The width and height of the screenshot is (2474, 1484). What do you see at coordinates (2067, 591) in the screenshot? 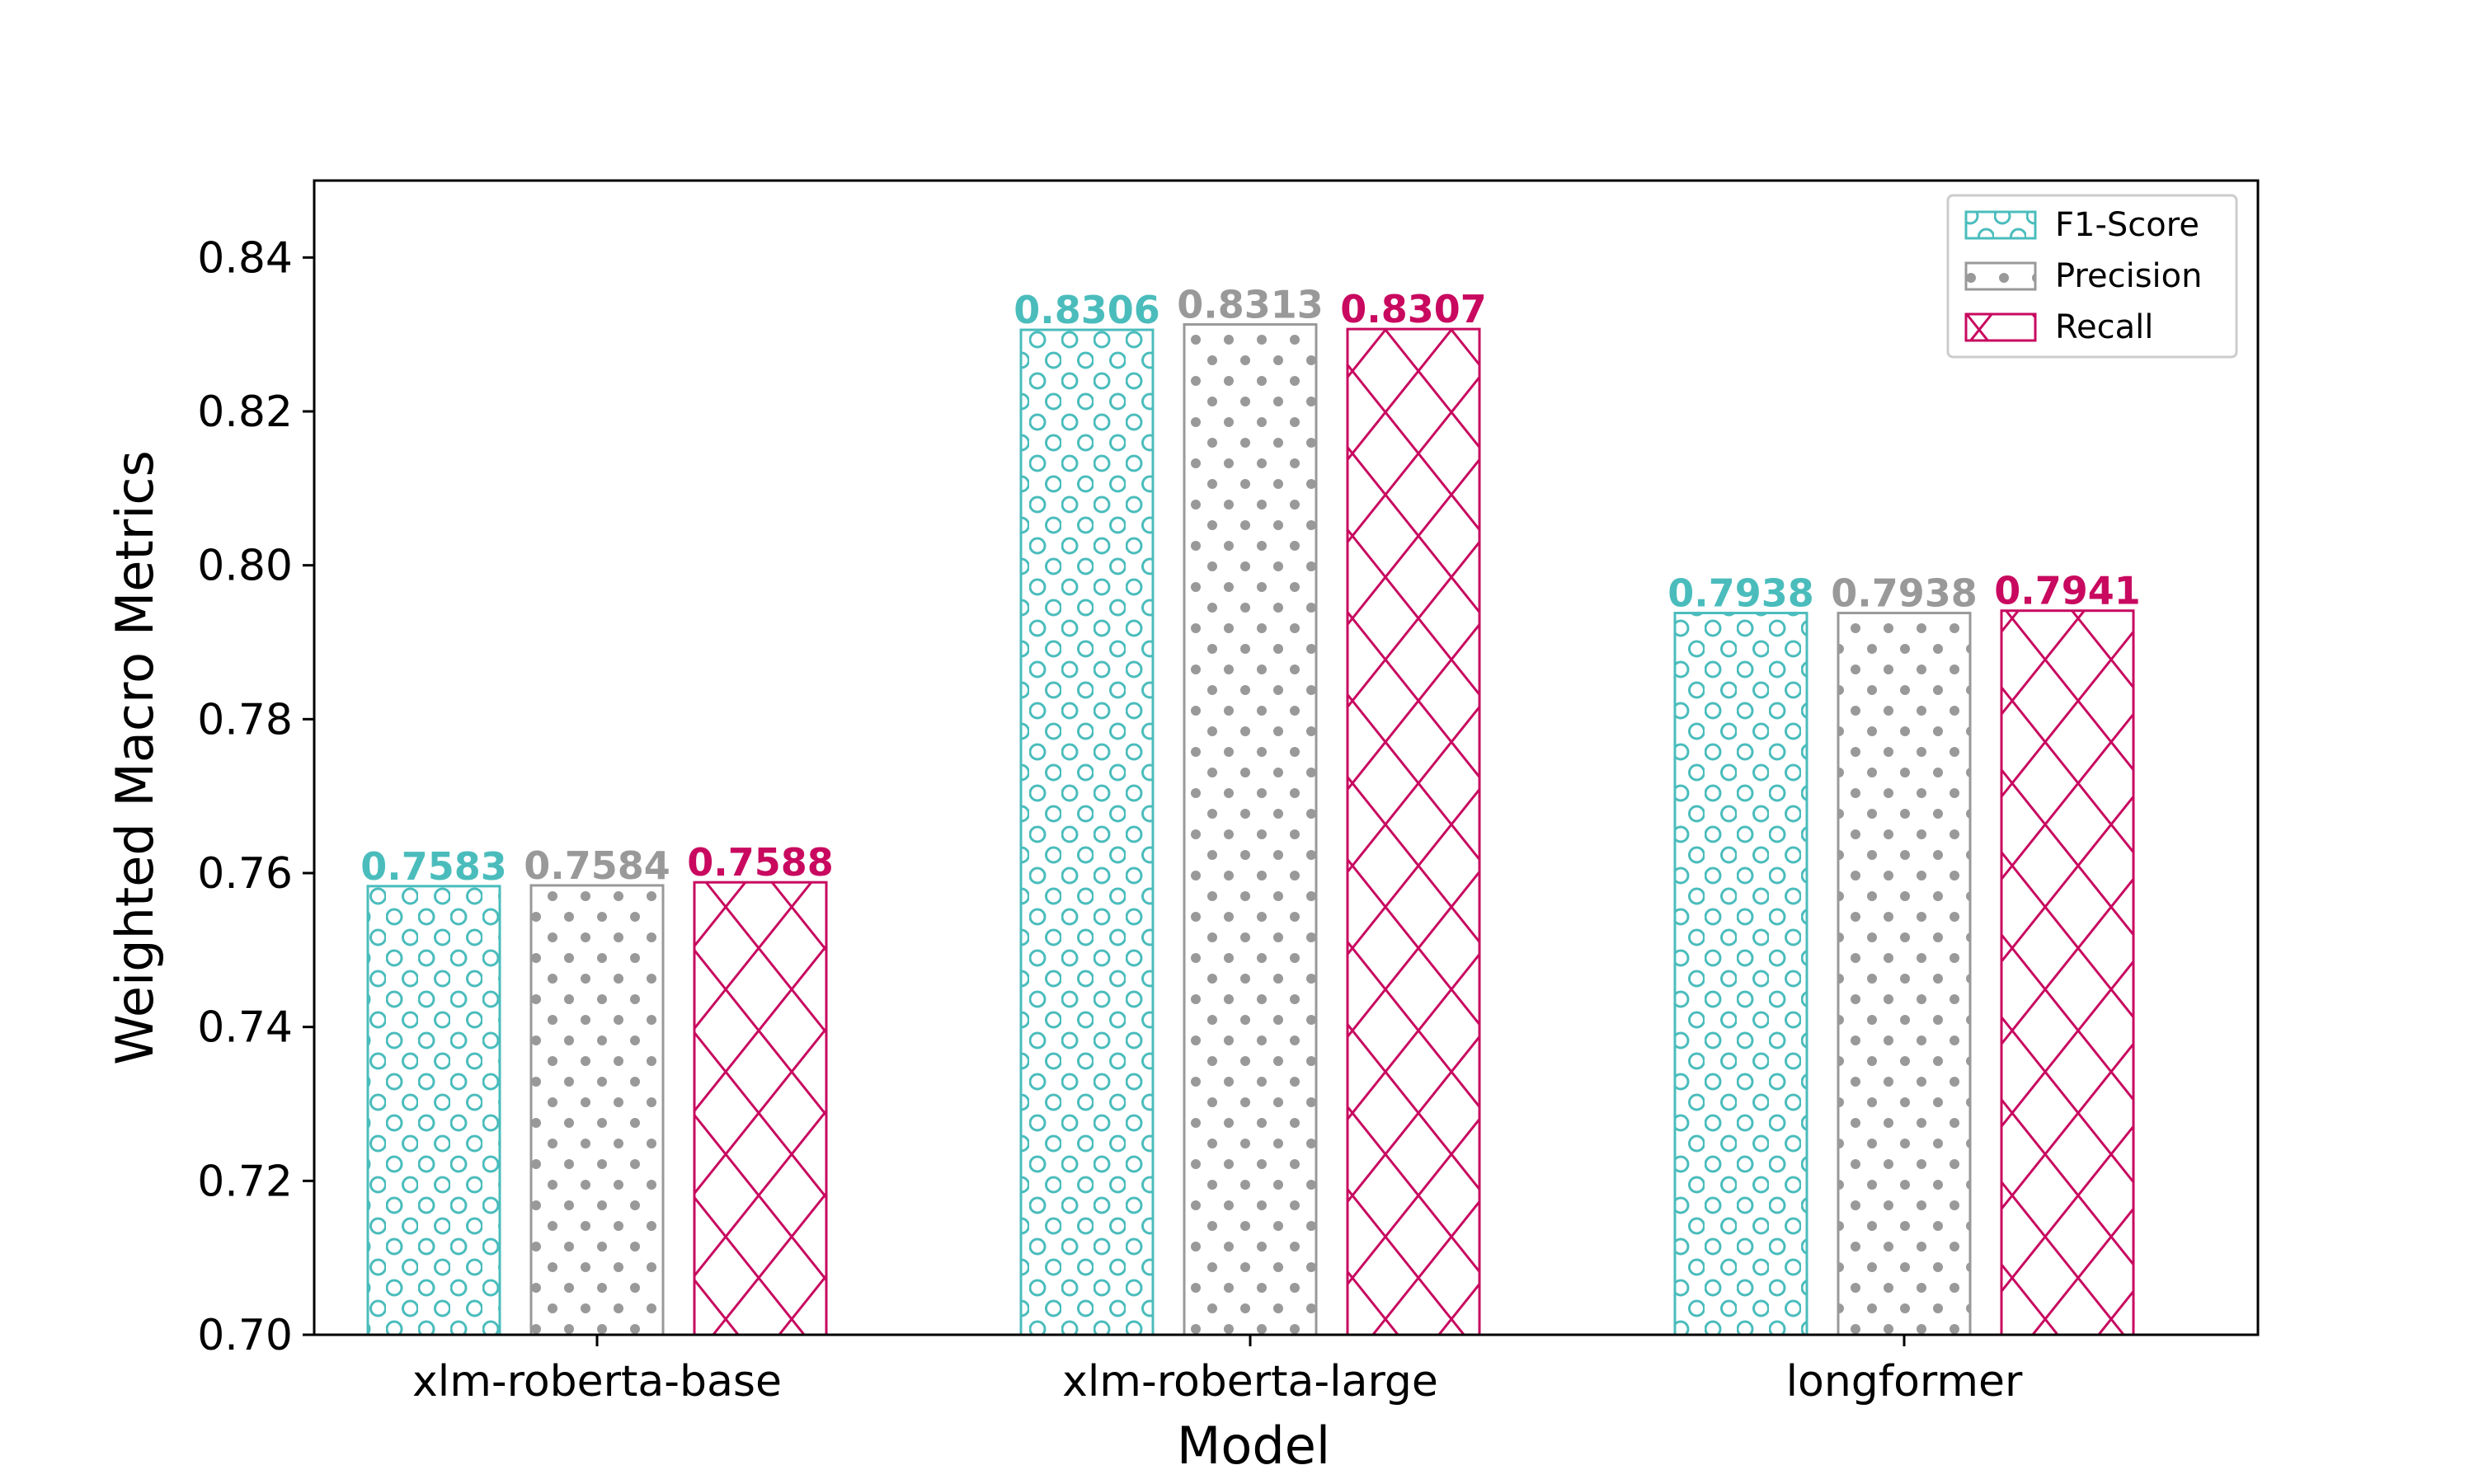
I see `data-label-recall-longformer: 0.7941` at bounding box center [2067, 591].